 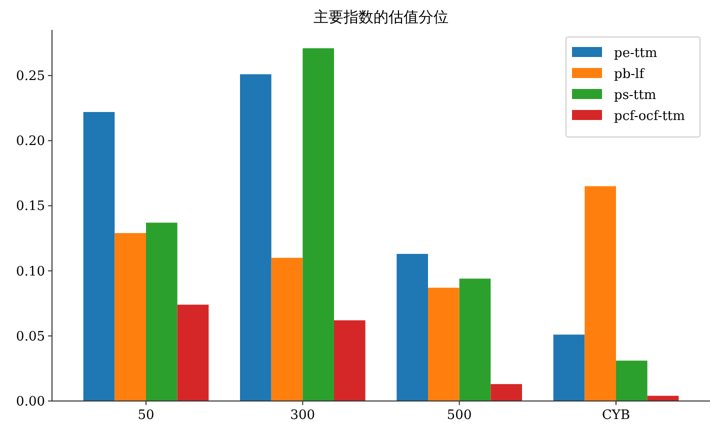 I want to click on x-tick-label: 500, so click(x=459, y=415).